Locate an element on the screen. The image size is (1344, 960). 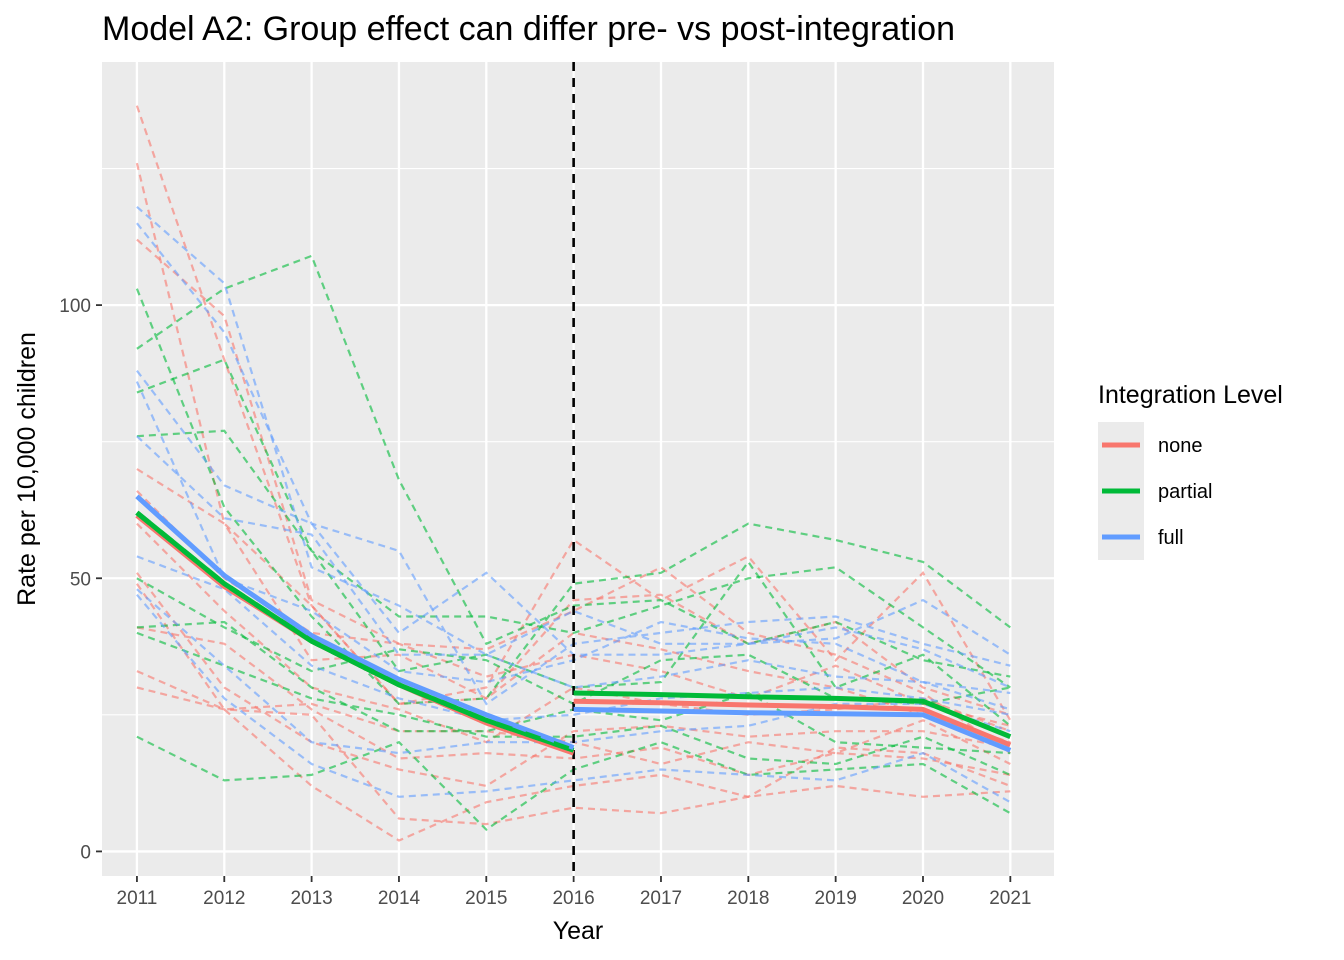
x-tick-label: 2013 is located at coordinates (311, 898).